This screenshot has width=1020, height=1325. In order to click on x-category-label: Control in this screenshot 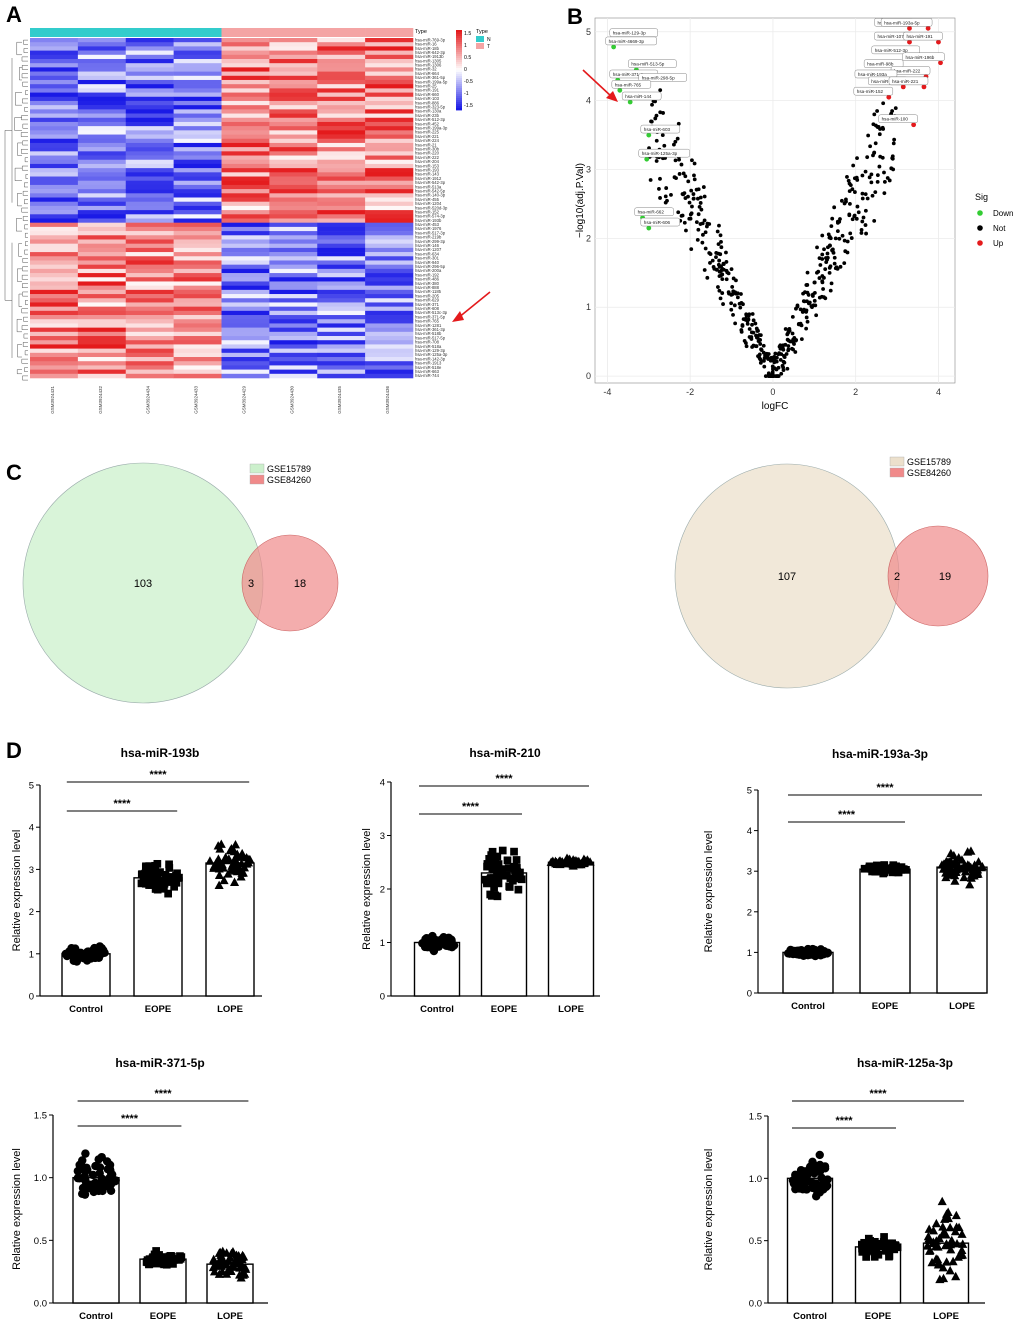, I will do `click(810, 1316)`.